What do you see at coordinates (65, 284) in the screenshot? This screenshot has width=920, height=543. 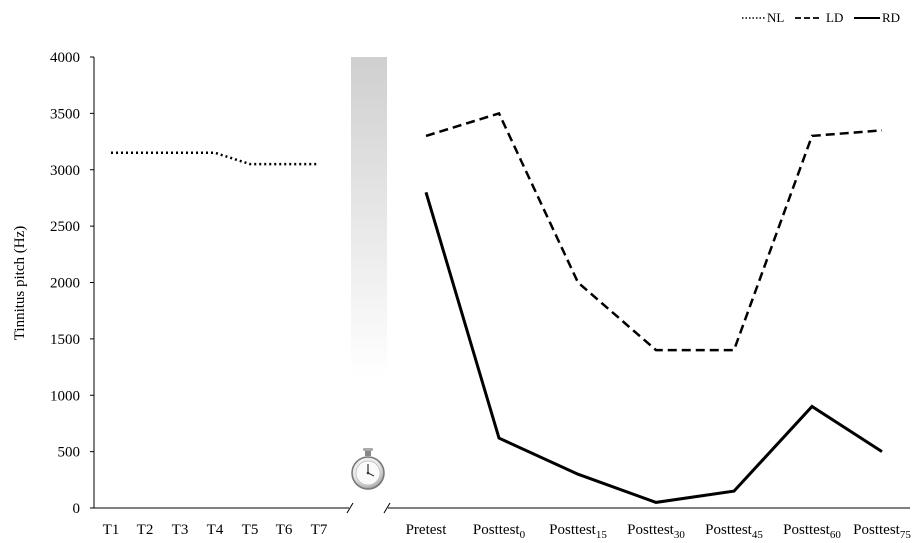 I see `y-tick-label: 2000` at bounding box center [65, 284].